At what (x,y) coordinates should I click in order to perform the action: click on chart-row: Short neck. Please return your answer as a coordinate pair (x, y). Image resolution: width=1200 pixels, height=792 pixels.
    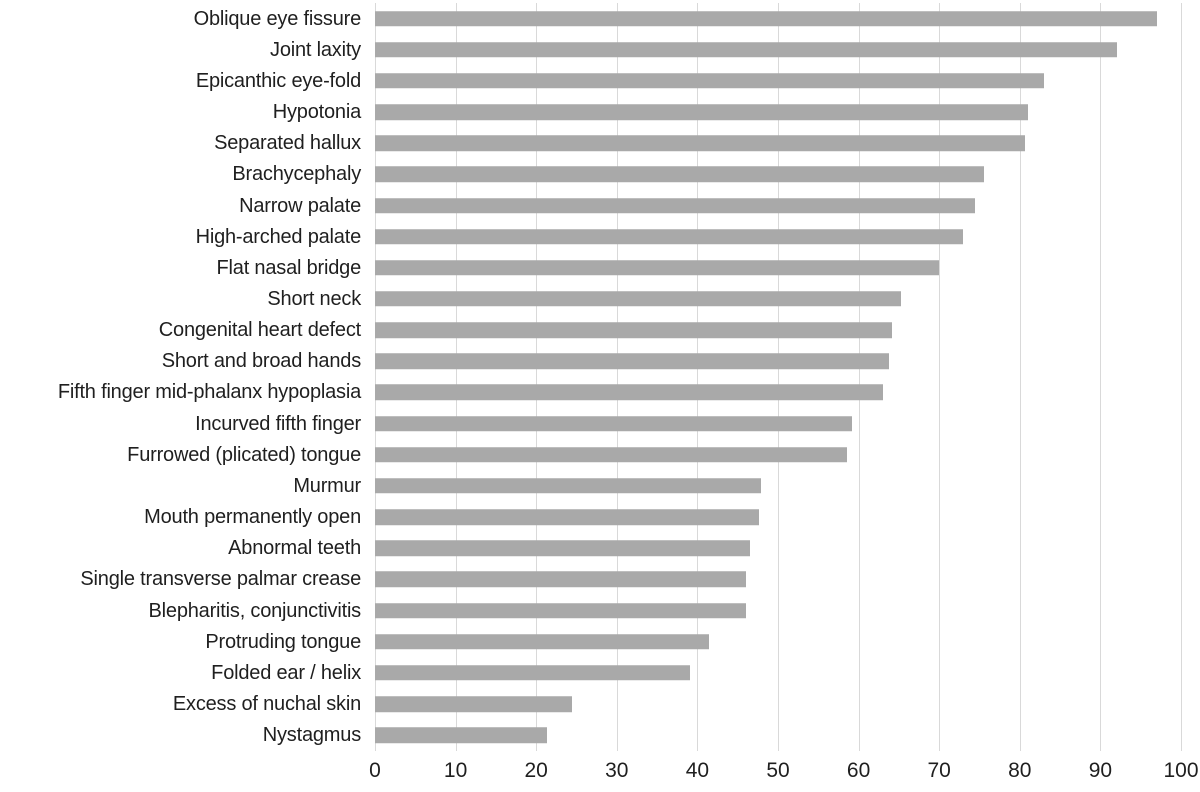
    Looking at the image, I should click on (590, 298).